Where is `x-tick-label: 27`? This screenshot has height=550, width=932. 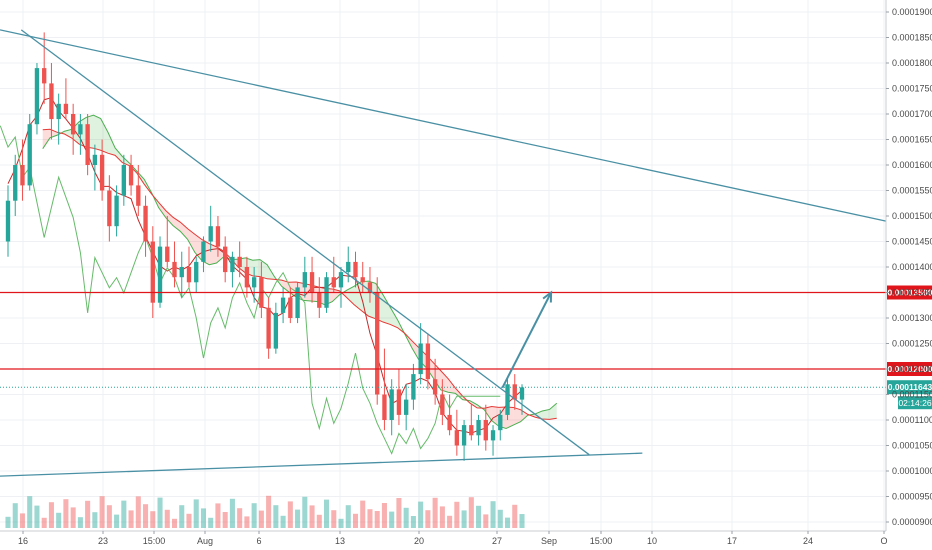 x-tick-label: 27 is located at coordinates (497, 541).